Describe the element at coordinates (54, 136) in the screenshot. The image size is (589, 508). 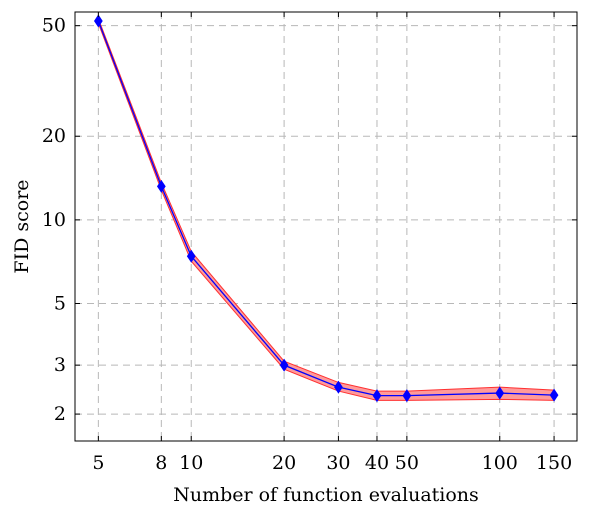
I see `y-tick-label: 20` at that location.